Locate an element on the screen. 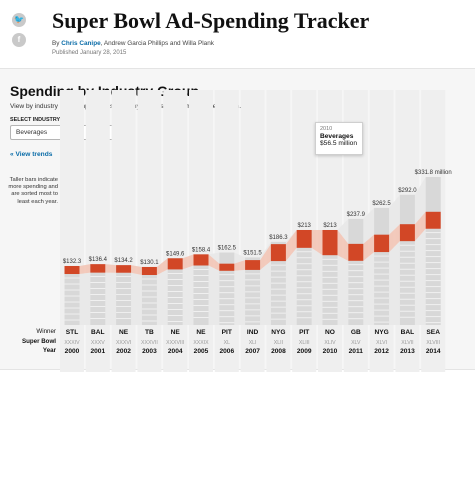  year-label-2012: 2012 is located at coordinates (381, 351).